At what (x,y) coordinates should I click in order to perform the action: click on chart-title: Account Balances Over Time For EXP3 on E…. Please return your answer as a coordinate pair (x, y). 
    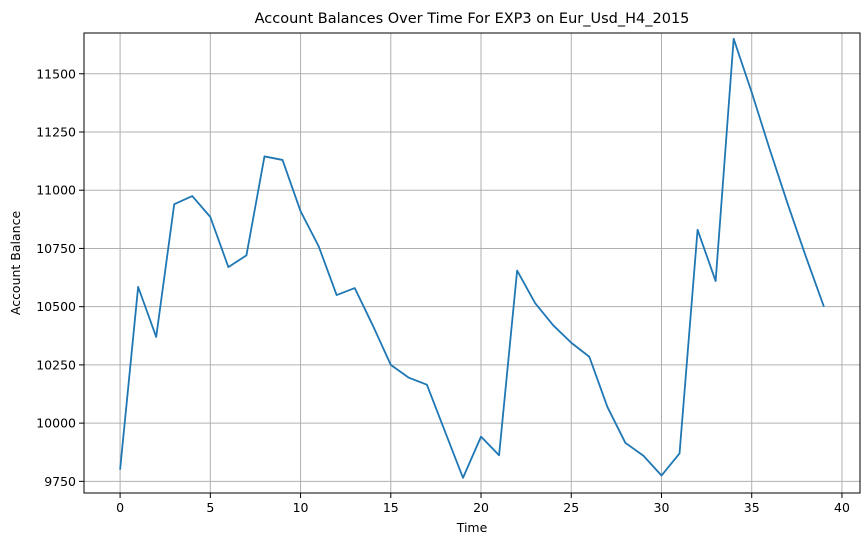
    Looking at the image, I should click on (472, 19).